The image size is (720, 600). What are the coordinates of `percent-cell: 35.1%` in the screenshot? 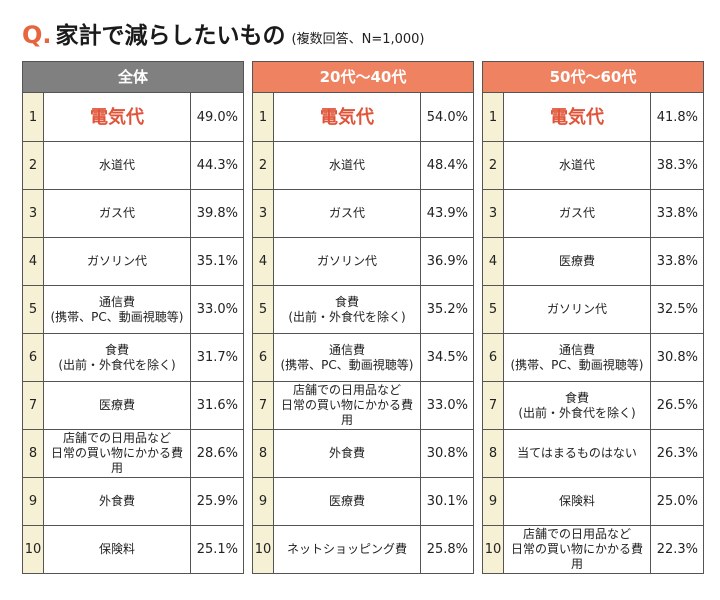 It's located at (217, 261).